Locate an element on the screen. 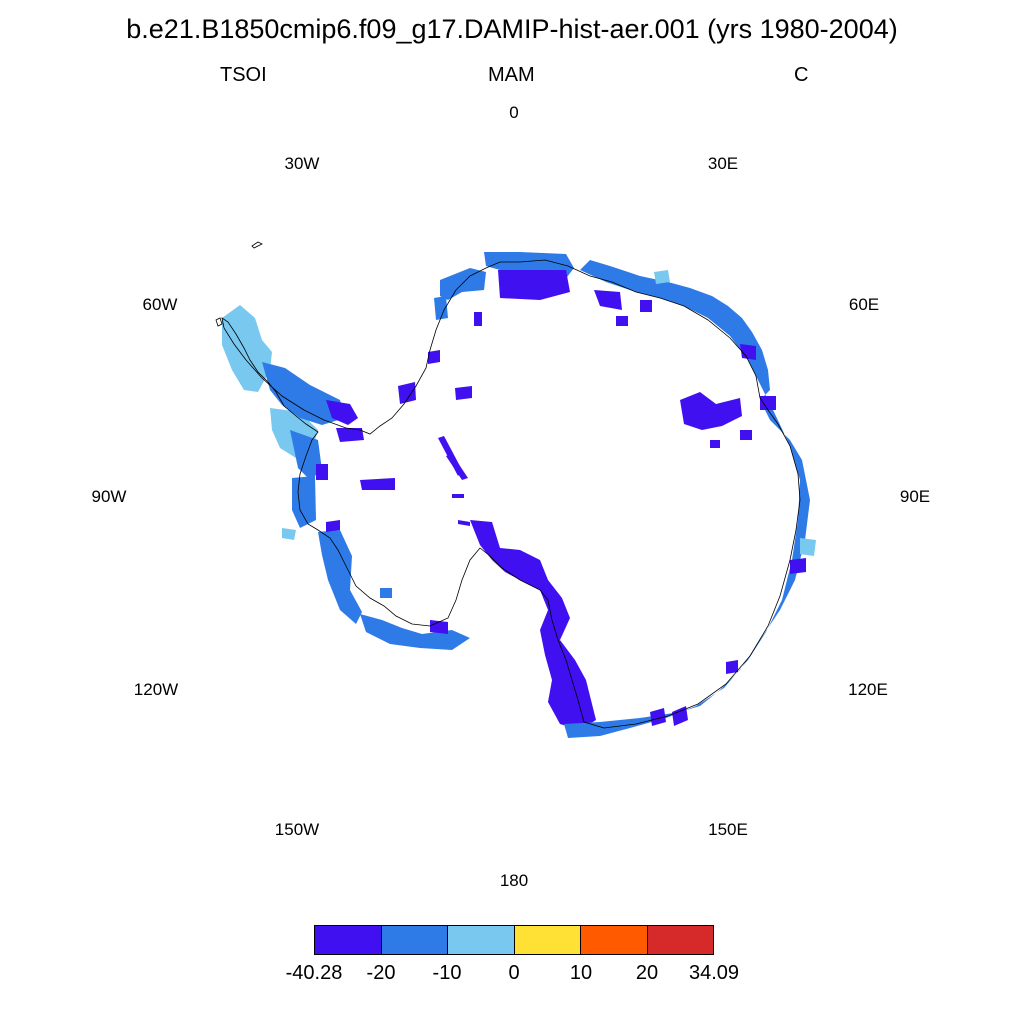 This screenshot has width=1024, height=1024. lon-label-150w: 150W is located at coordinates (297, 829).